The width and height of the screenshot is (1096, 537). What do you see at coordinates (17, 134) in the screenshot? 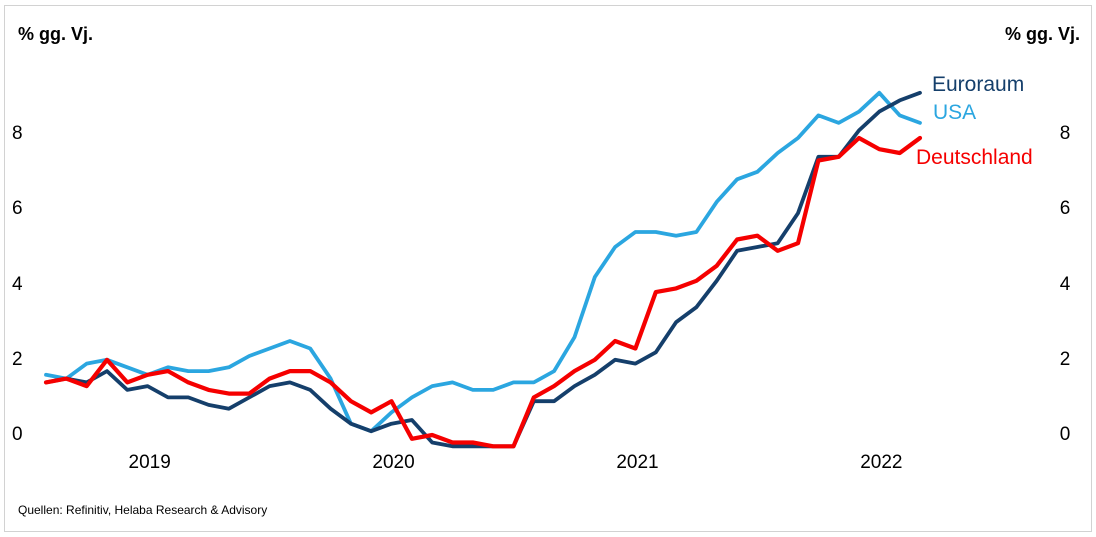
I see `y-axis-tick-label-left-8: 8` at bounding box center [17, 134].